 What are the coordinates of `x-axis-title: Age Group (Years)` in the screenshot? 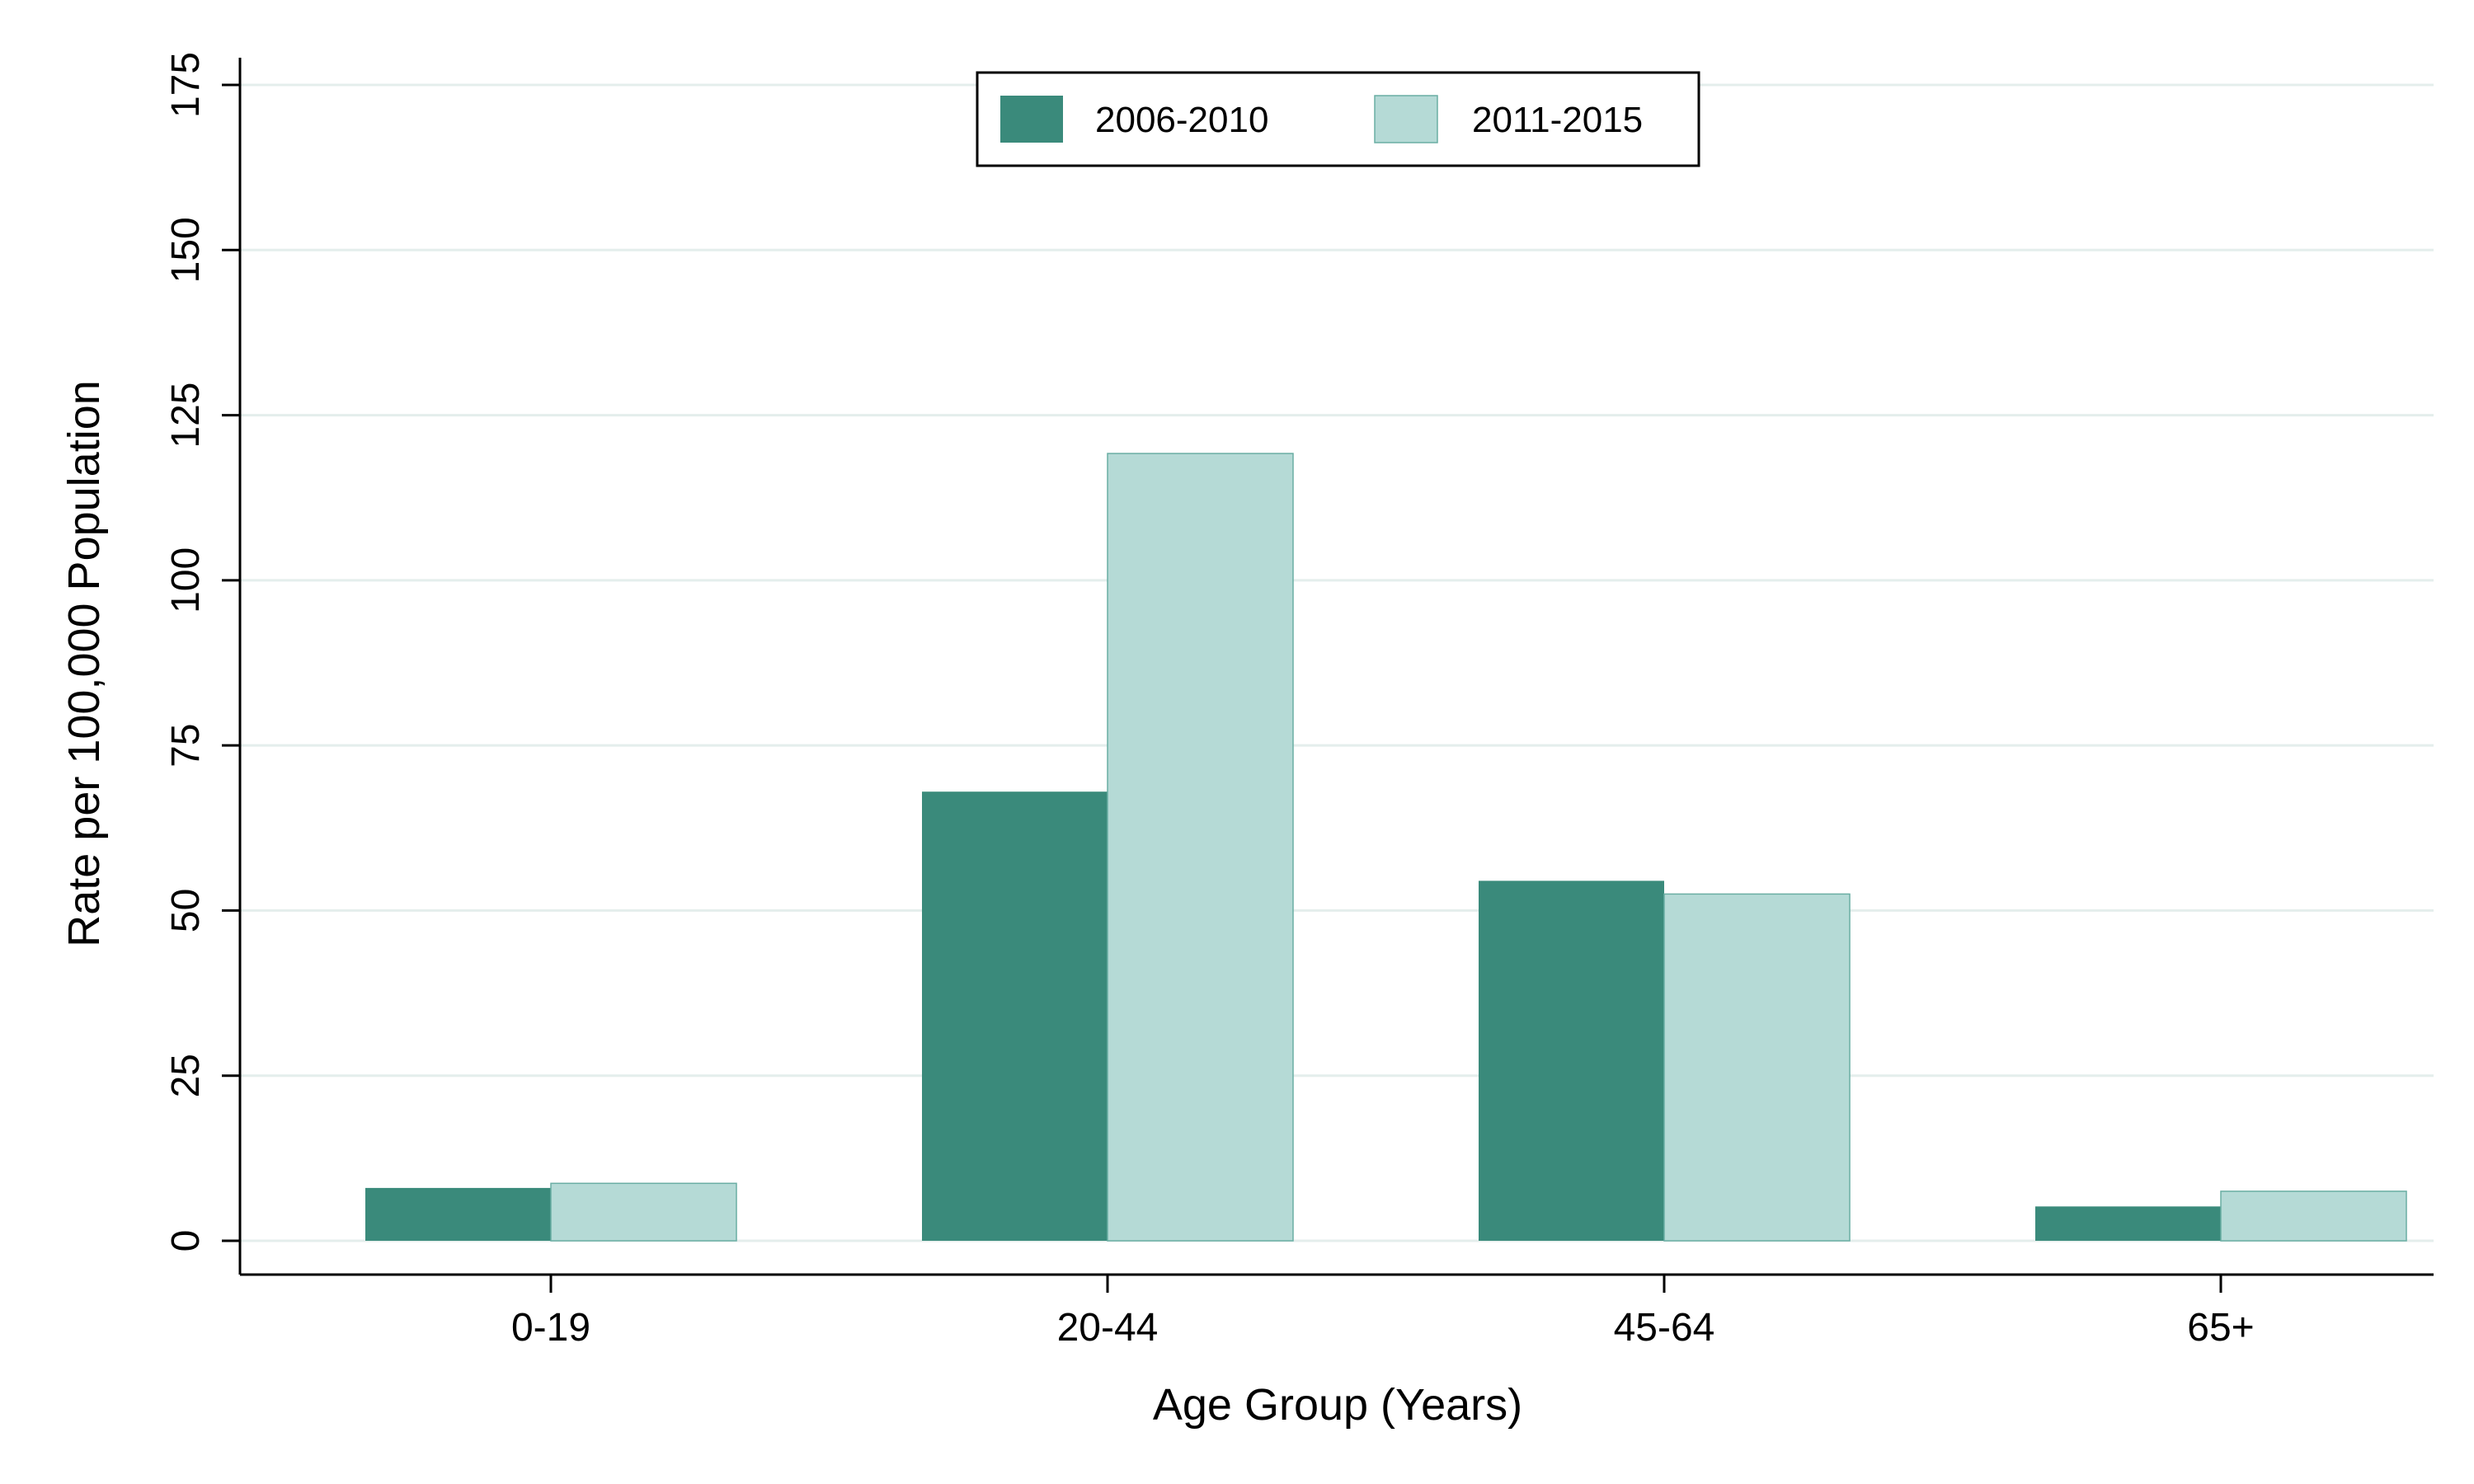 It's located at (1337, 1405).